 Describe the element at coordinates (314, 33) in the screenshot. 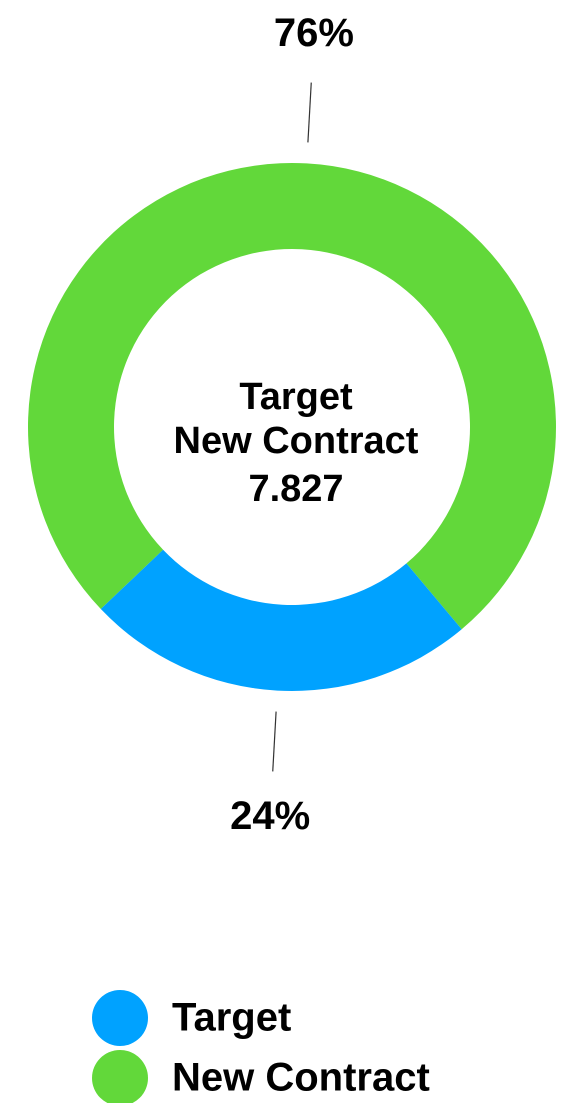

I see `value-label: 76%` at that location.